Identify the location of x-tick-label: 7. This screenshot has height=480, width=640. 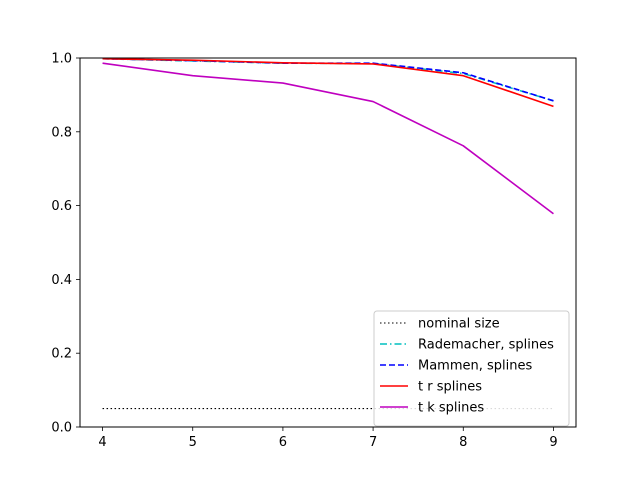
(373, 442).